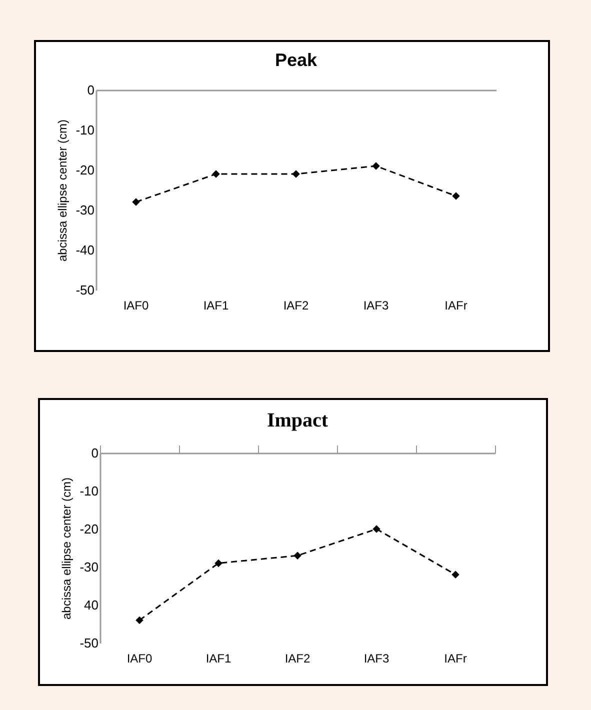 This screenshot has width=591, height=710. What do you see at coordinates (297, 421) in the screenshot?
I see `chart-title: Impact` at bounding box center [297, 421].